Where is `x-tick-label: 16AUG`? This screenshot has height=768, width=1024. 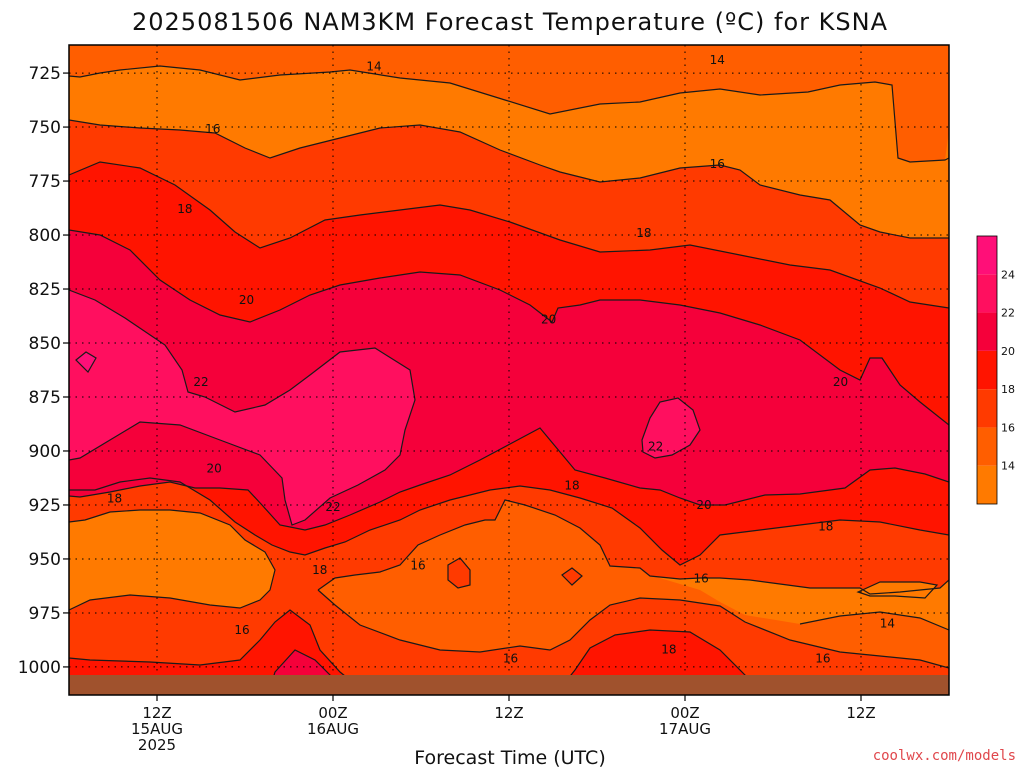
x-tick-label: 16AUG is located at coordinates (333, 729).